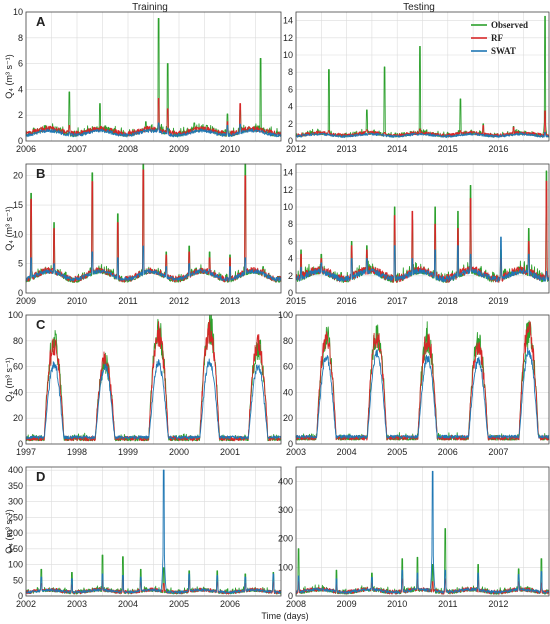 The image size is (550, 624). I want to click on panel-B-testing: 0 2 4 6 8 10 12 14 2015 2016 2017 2018 2019, so click(416, 234).